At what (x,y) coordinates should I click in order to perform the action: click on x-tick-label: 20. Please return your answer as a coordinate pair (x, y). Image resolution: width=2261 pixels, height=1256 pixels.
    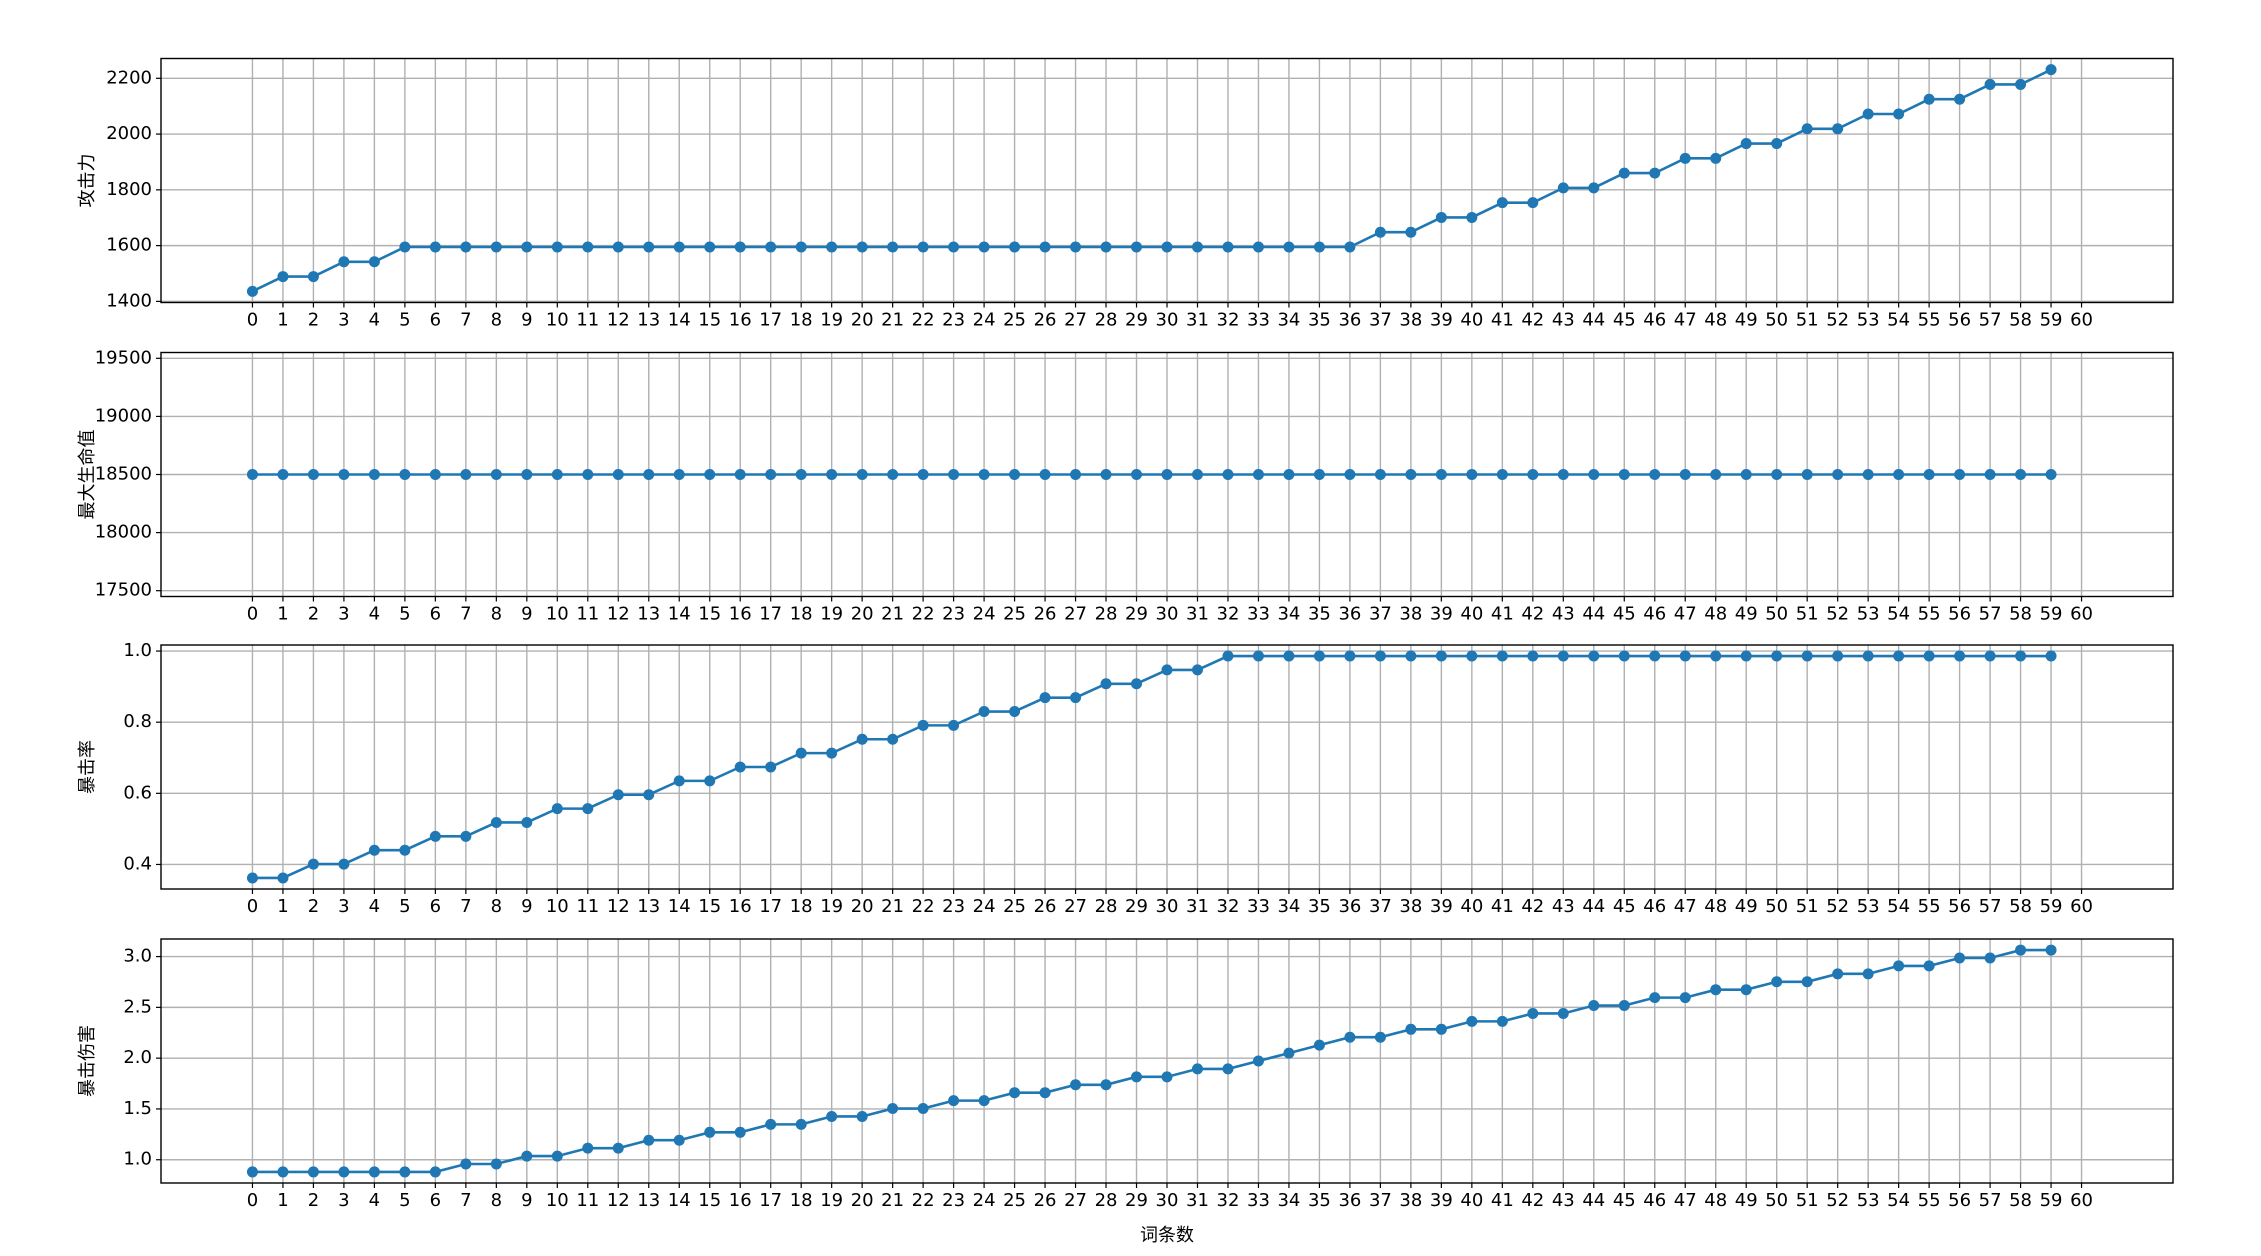
    Looking at the image, I should click on (862, 1200).